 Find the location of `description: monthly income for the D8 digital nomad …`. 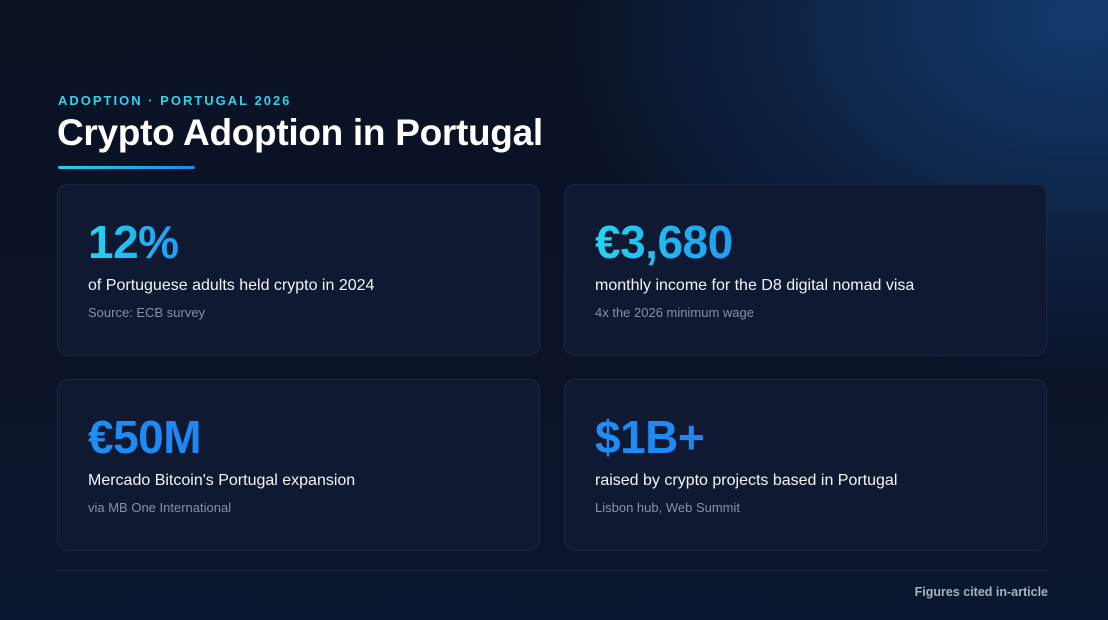

description: monthly income for the D8 digital nomad … is located at coordinates (755, 285).